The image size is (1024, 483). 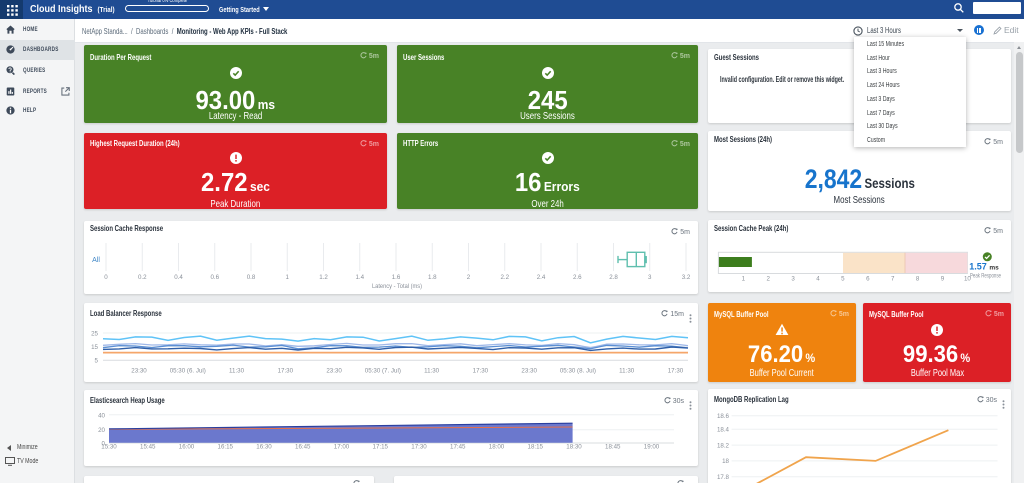 What do you see at coordinates (381, 447) in the screenshot?
I see `svg-text: 17:15` at bounding box center [381, 447].